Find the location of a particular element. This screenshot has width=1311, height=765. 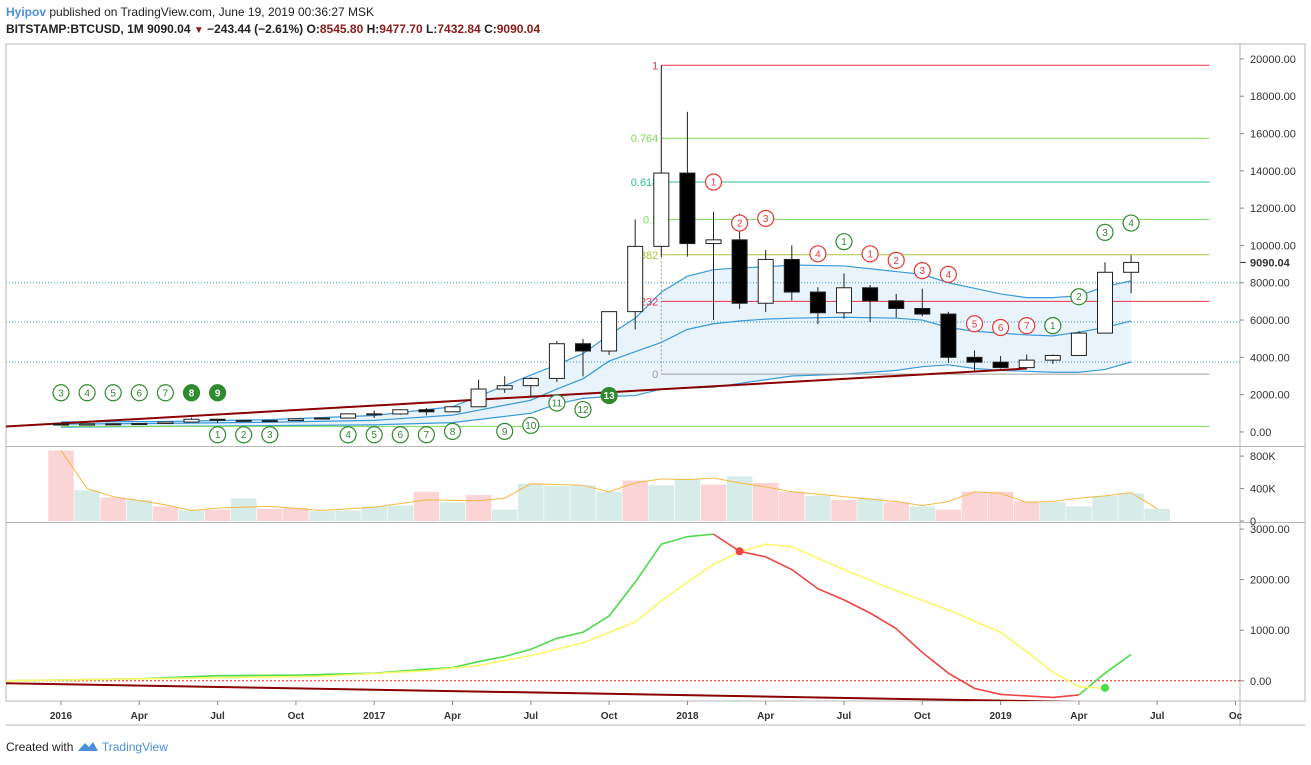

last-price-label: 9090.04 is located at coordinates (1270, 263).